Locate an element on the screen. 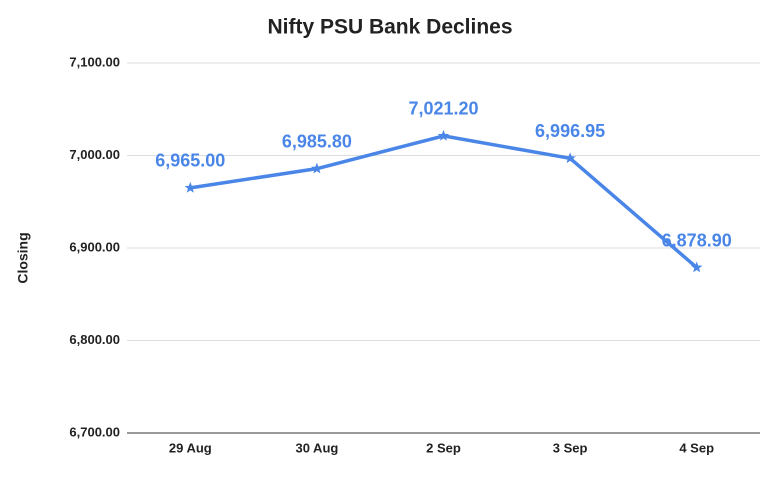 This screenshot has height=479, width=776. y-tick-label: 6,800.00 is located at coordinates (94, 339).